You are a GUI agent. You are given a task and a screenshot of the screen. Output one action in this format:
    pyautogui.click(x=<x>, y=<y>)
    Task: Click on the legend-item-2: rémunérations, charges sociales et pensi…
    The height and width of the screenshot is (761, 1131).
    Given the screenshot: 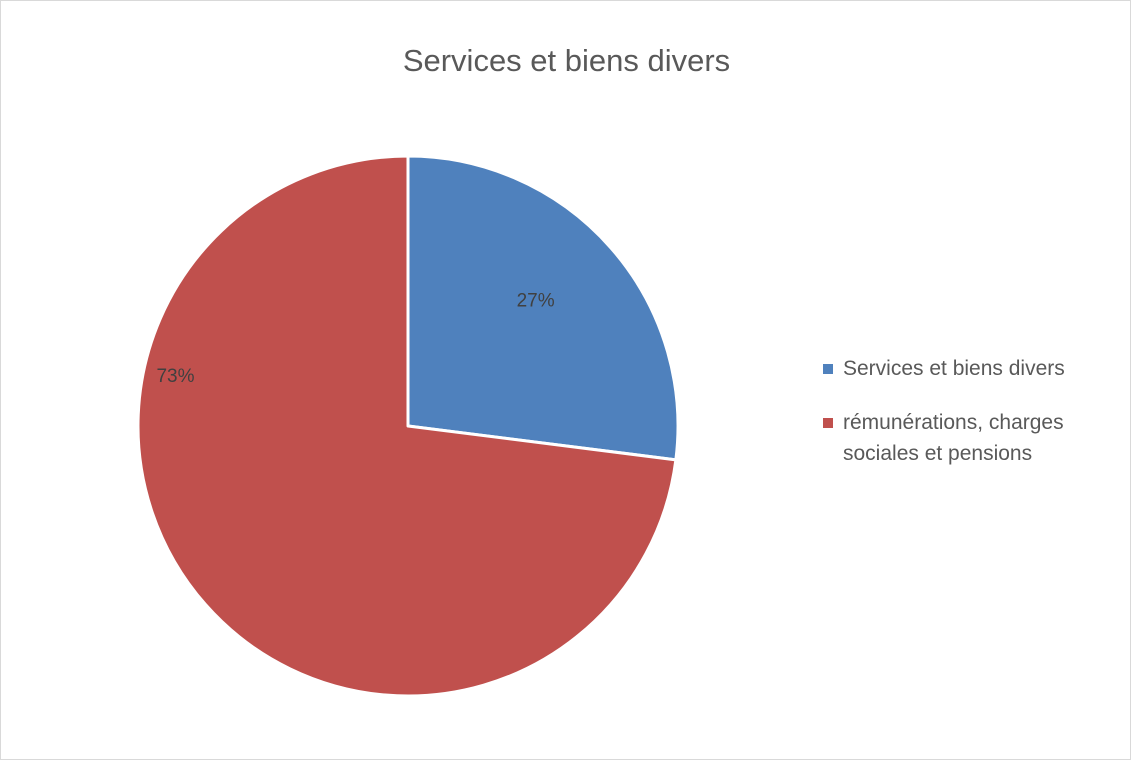 What is the action you would take?
    pyautogui.click(x=973, y=438)
    